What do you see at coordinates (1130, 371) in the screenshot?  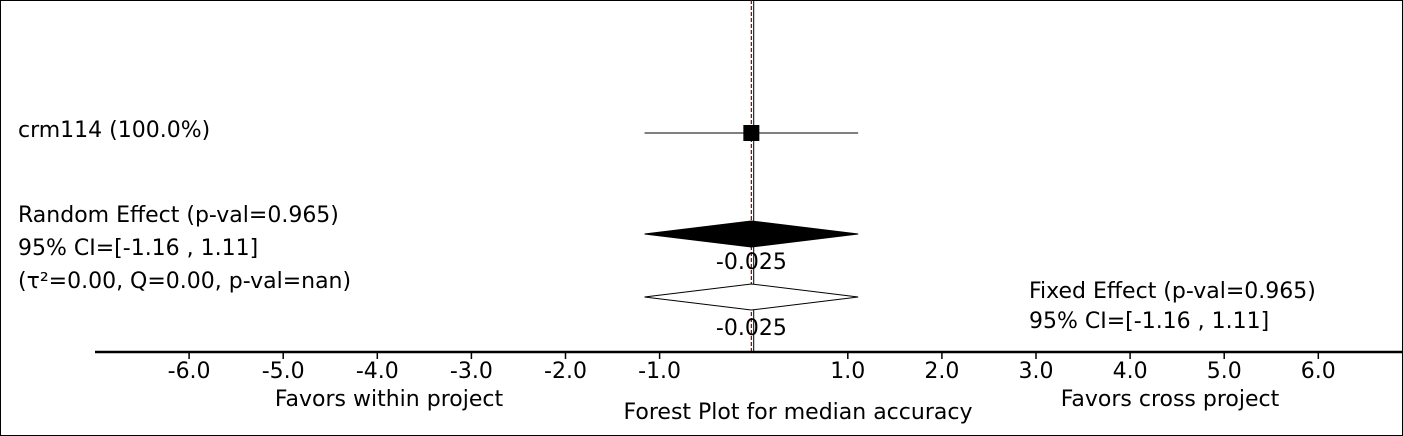 I see `x-tick-label: 4.0` at bounding box center [1130, 371].